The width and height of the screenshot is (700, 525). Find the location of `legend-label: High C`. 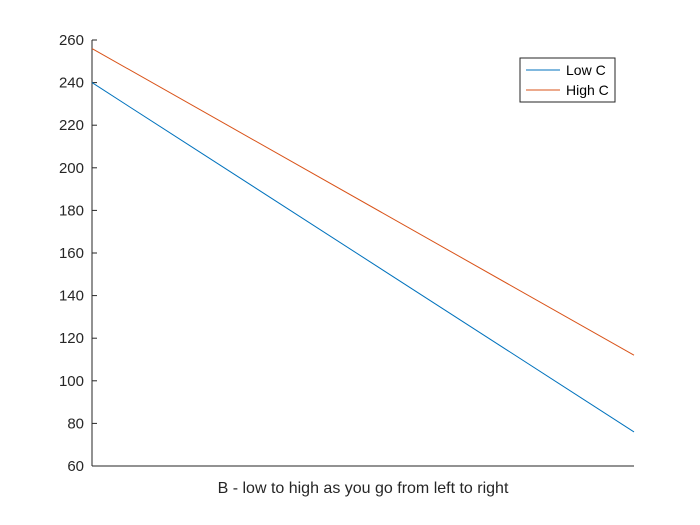

legend-label: High C is located at coordinates (587, 90).